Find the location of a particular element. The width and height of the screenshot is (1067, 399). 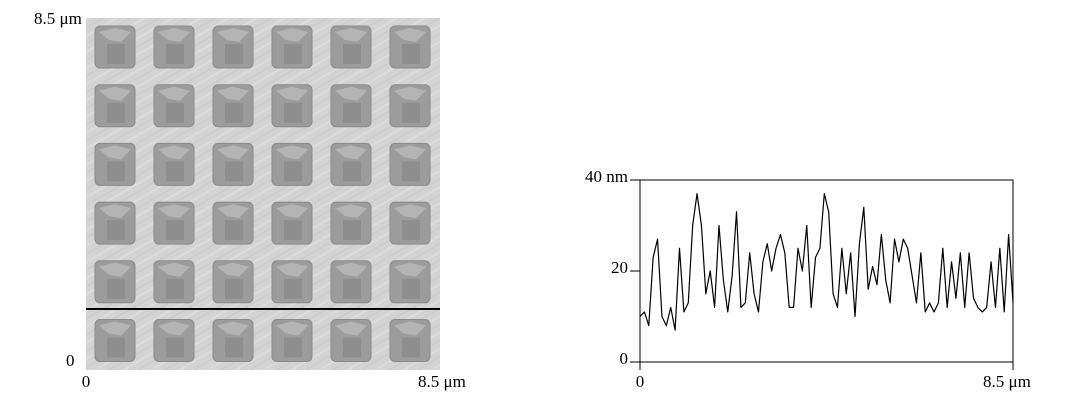

image-x-label: 8.5 μm is located at coordinates (442, 381).